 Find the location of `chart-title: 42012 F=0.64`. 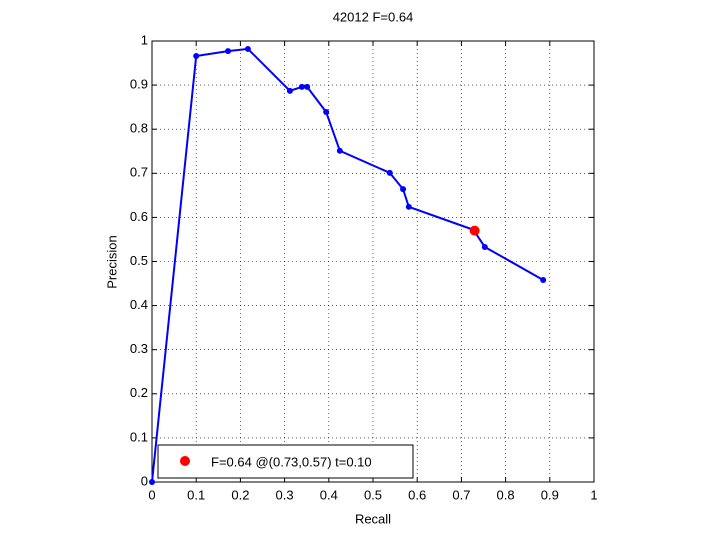

chart-title: 42012 F=0.64 is located at coordinates (373, 16).